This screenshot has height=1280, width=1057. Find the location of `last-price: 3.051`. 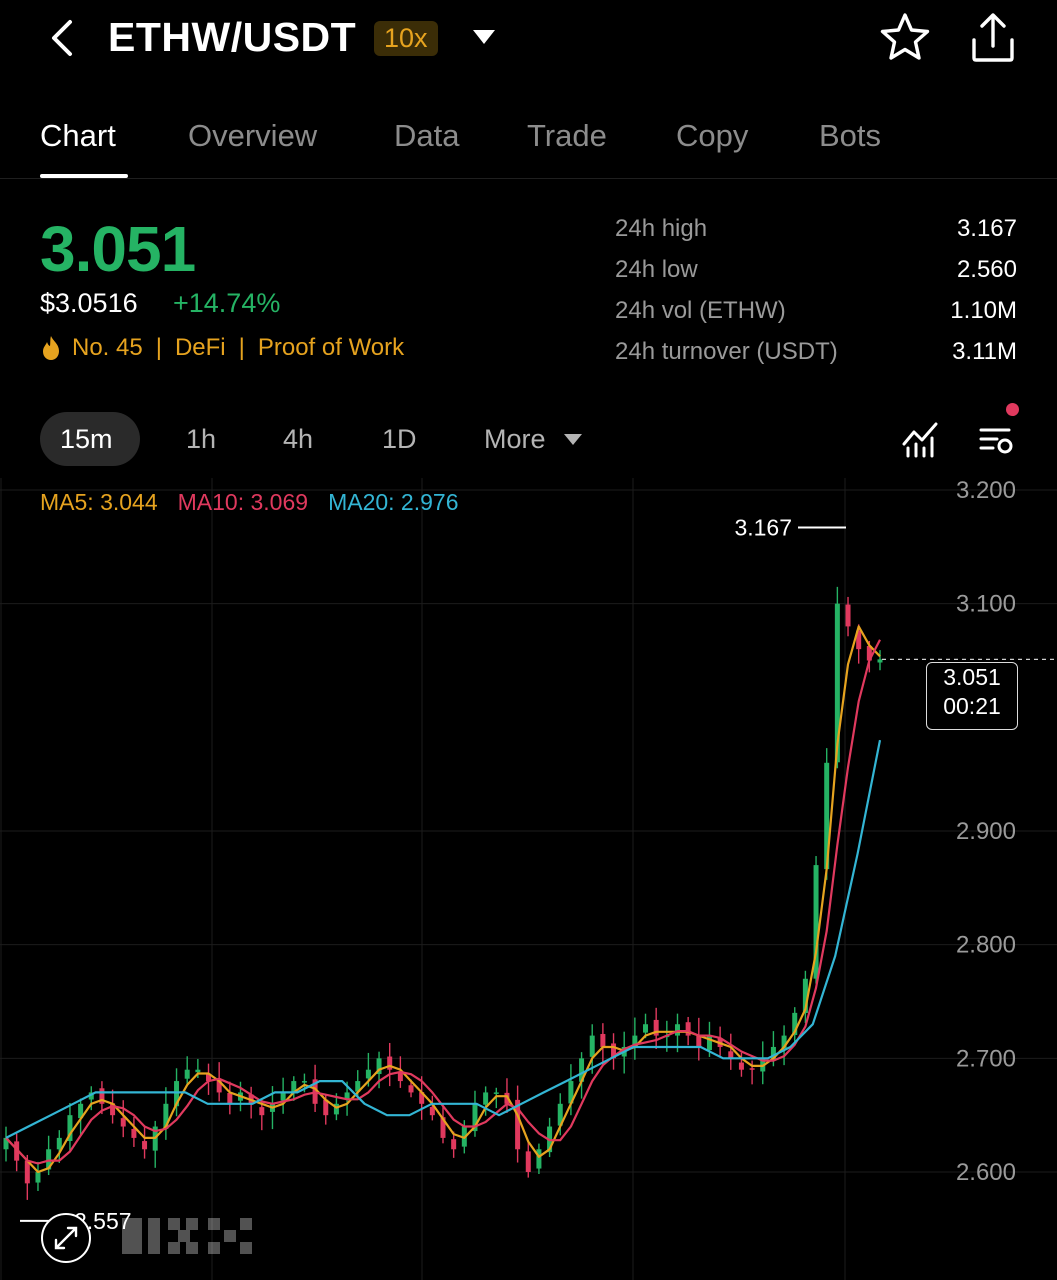

last-price: 3.051 is located at coordinates (118, 249).